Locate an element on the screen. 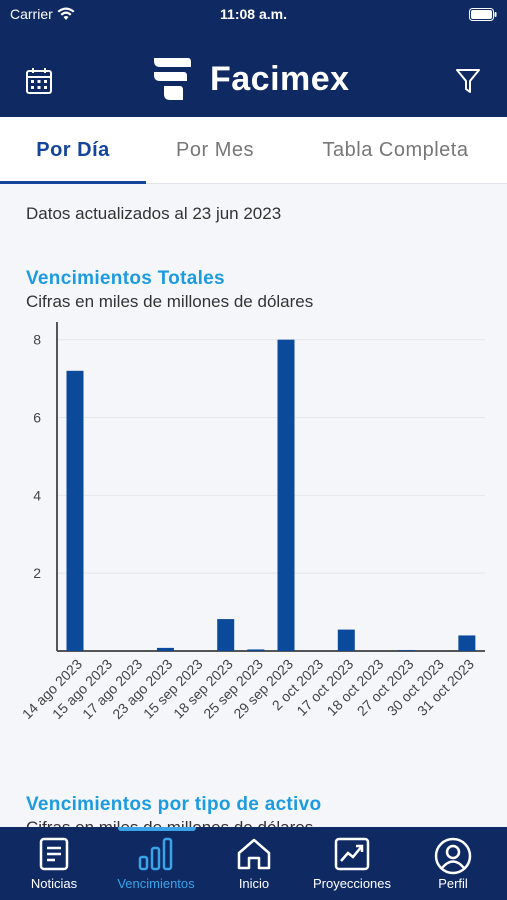 The height and width of the screenshot is (900, 507). y-tick-label: 8 is located at coordinates (37, 340).